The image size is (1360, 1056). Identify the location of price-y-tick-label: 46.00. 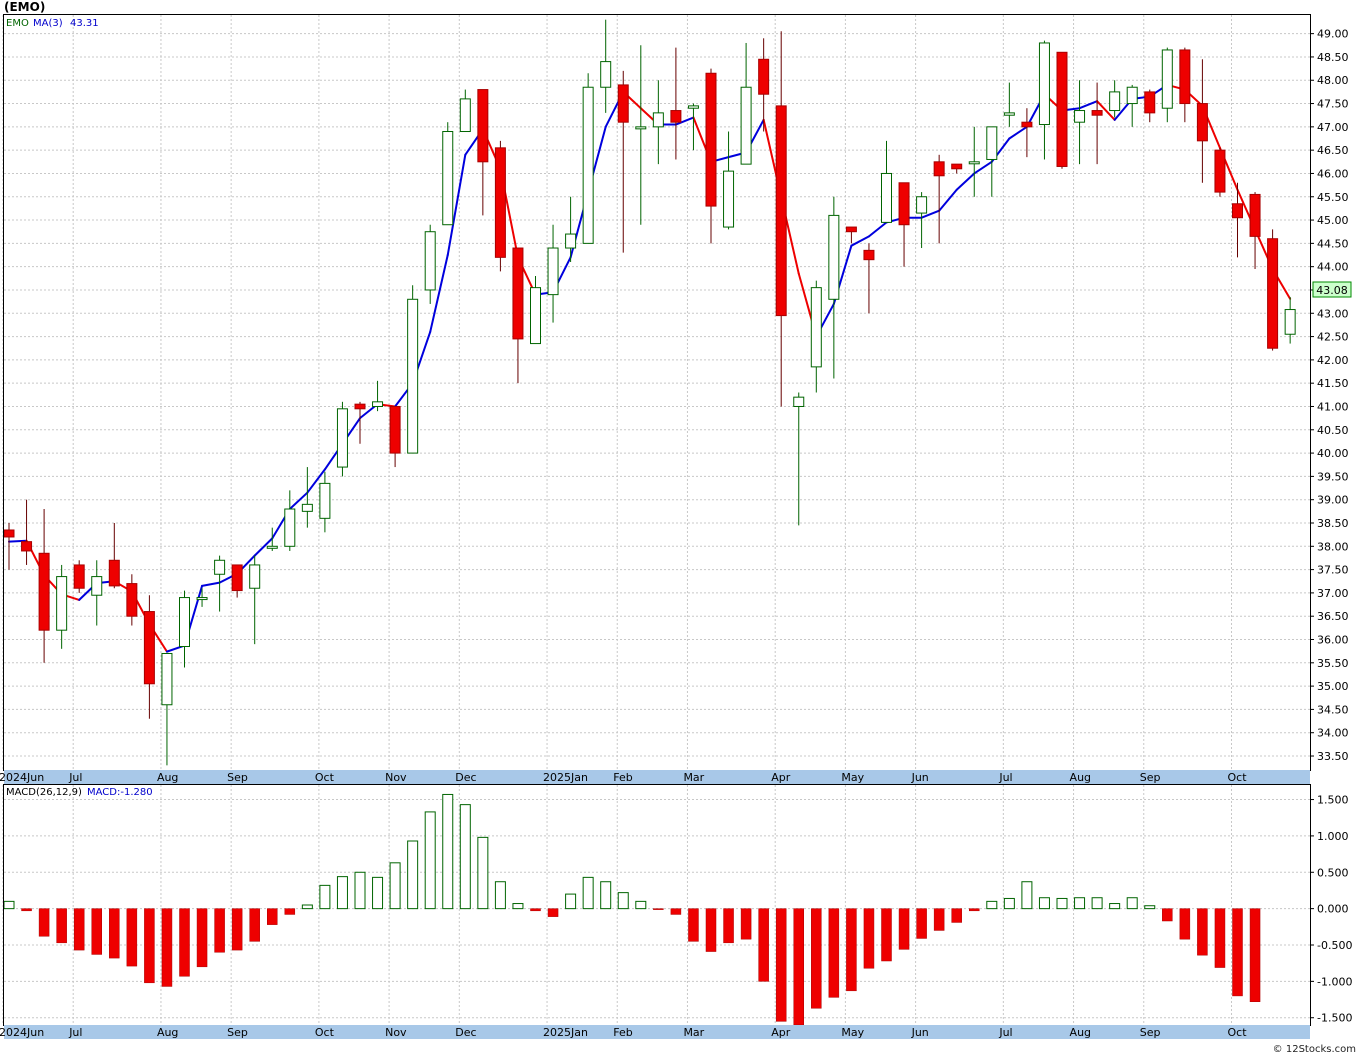
(1333, 173).